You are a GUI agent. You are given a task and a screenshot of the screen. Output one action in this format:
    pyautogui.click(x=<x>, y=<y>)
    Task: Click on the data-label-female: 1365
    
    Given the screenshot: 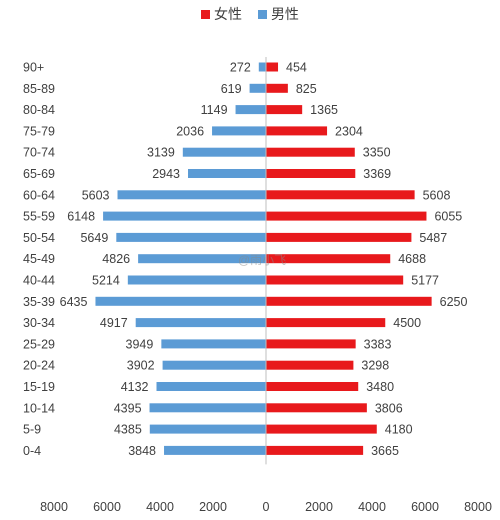 What is the action you would take?
    pyautogui.click(x=324, y=110)
    